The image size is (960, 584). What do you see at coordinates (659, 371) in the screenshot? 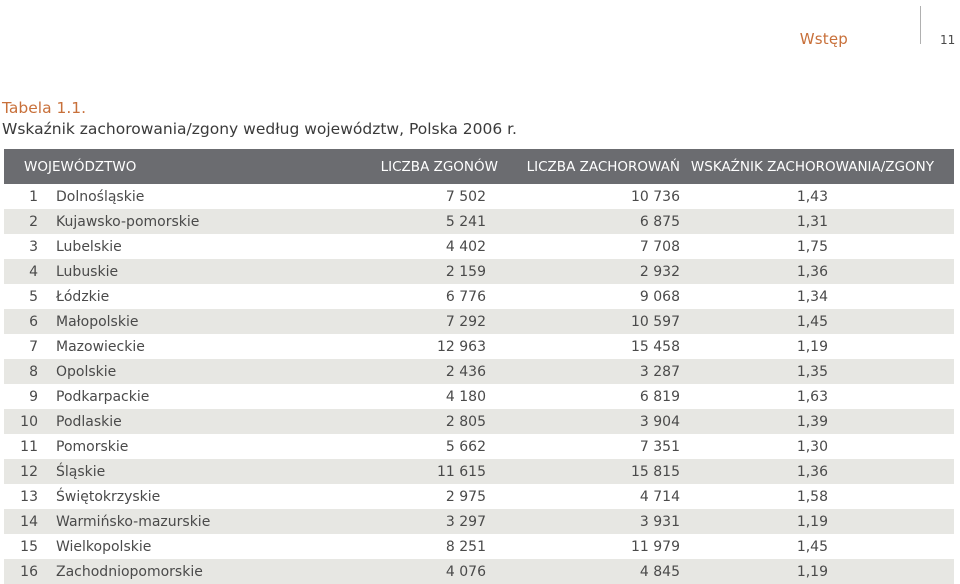
I see `cases-count: 3 287` at bounding box center [659, 371].